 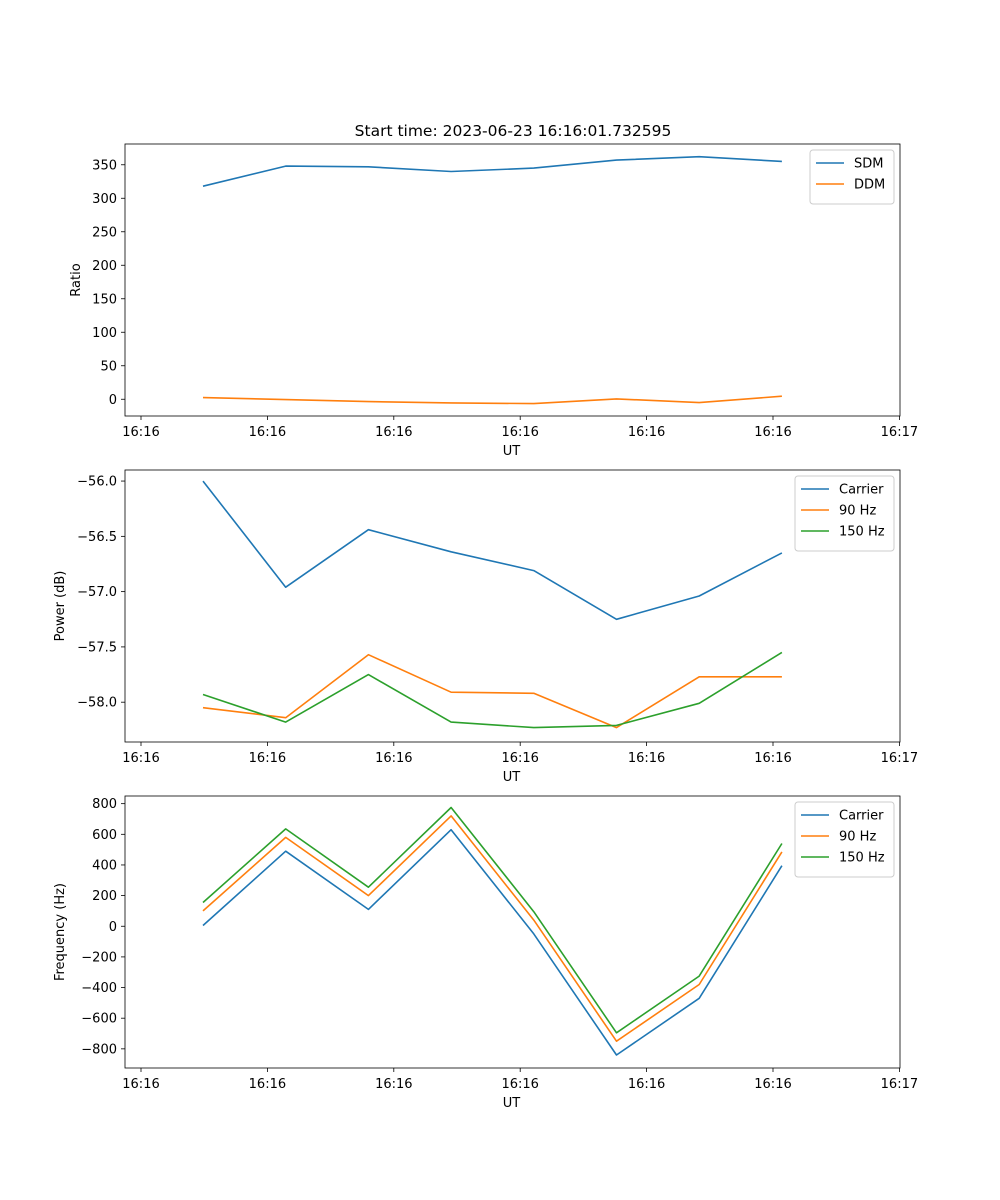 What do you see at coordinates (97, 703) in the screenshot?
I see `y-tick-label: −58.0` at bounding box center [97, 703].